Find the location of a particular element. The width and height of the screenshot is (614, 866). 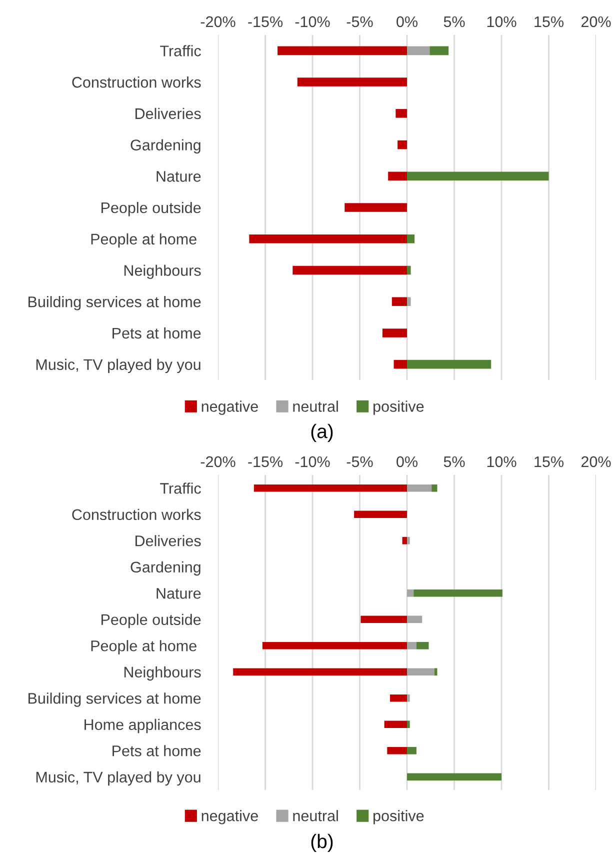

text: (b) is located at coordinates (322, 843).